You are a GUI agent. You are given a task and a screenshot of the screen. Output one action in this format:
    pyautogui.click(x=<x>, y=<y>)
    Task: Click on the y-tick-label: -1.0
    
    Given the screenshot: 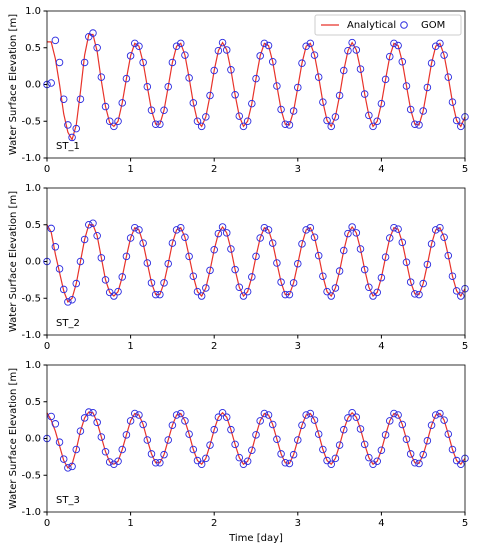 What is the action you would take?
    pyautogui.click(x=31, y=512)
    